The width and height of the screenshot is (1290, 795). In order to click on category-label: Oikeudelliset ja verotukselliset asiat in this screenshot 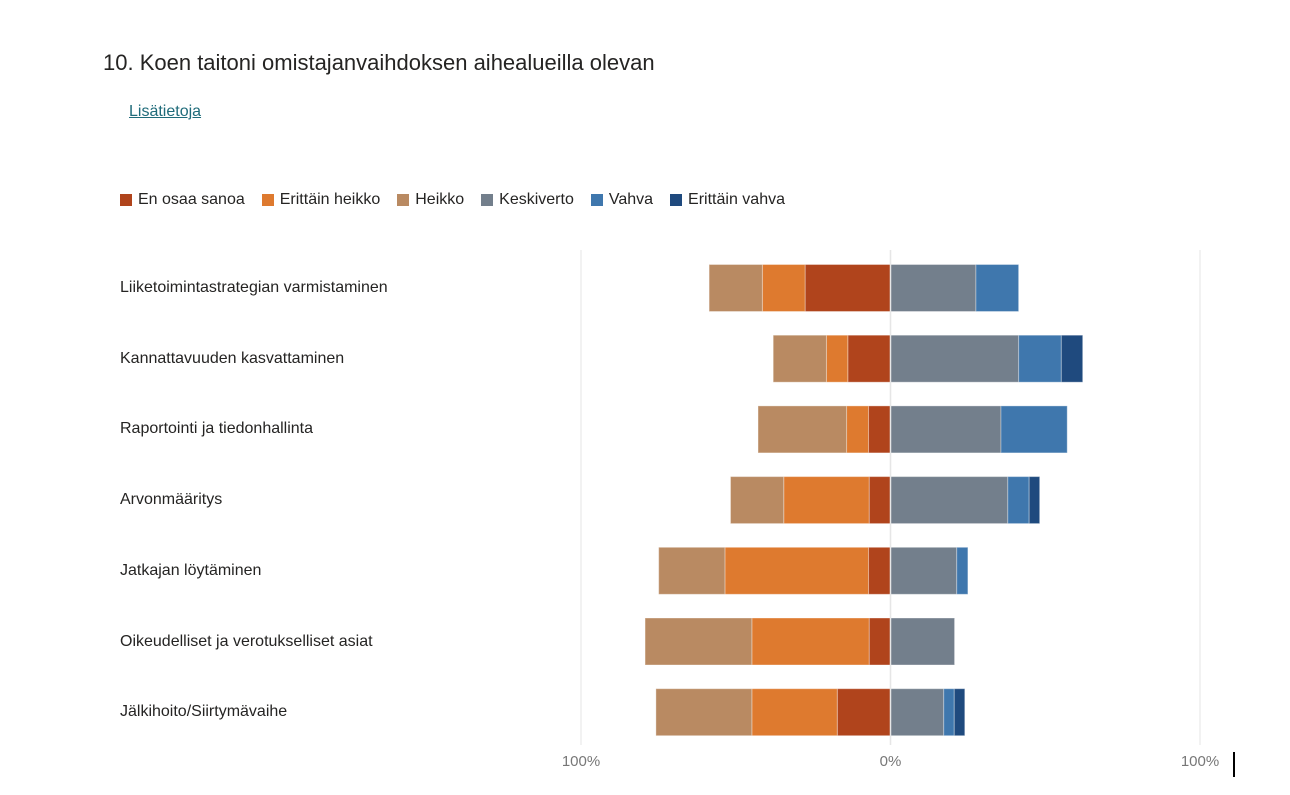, I will do `click(246, 641)`.